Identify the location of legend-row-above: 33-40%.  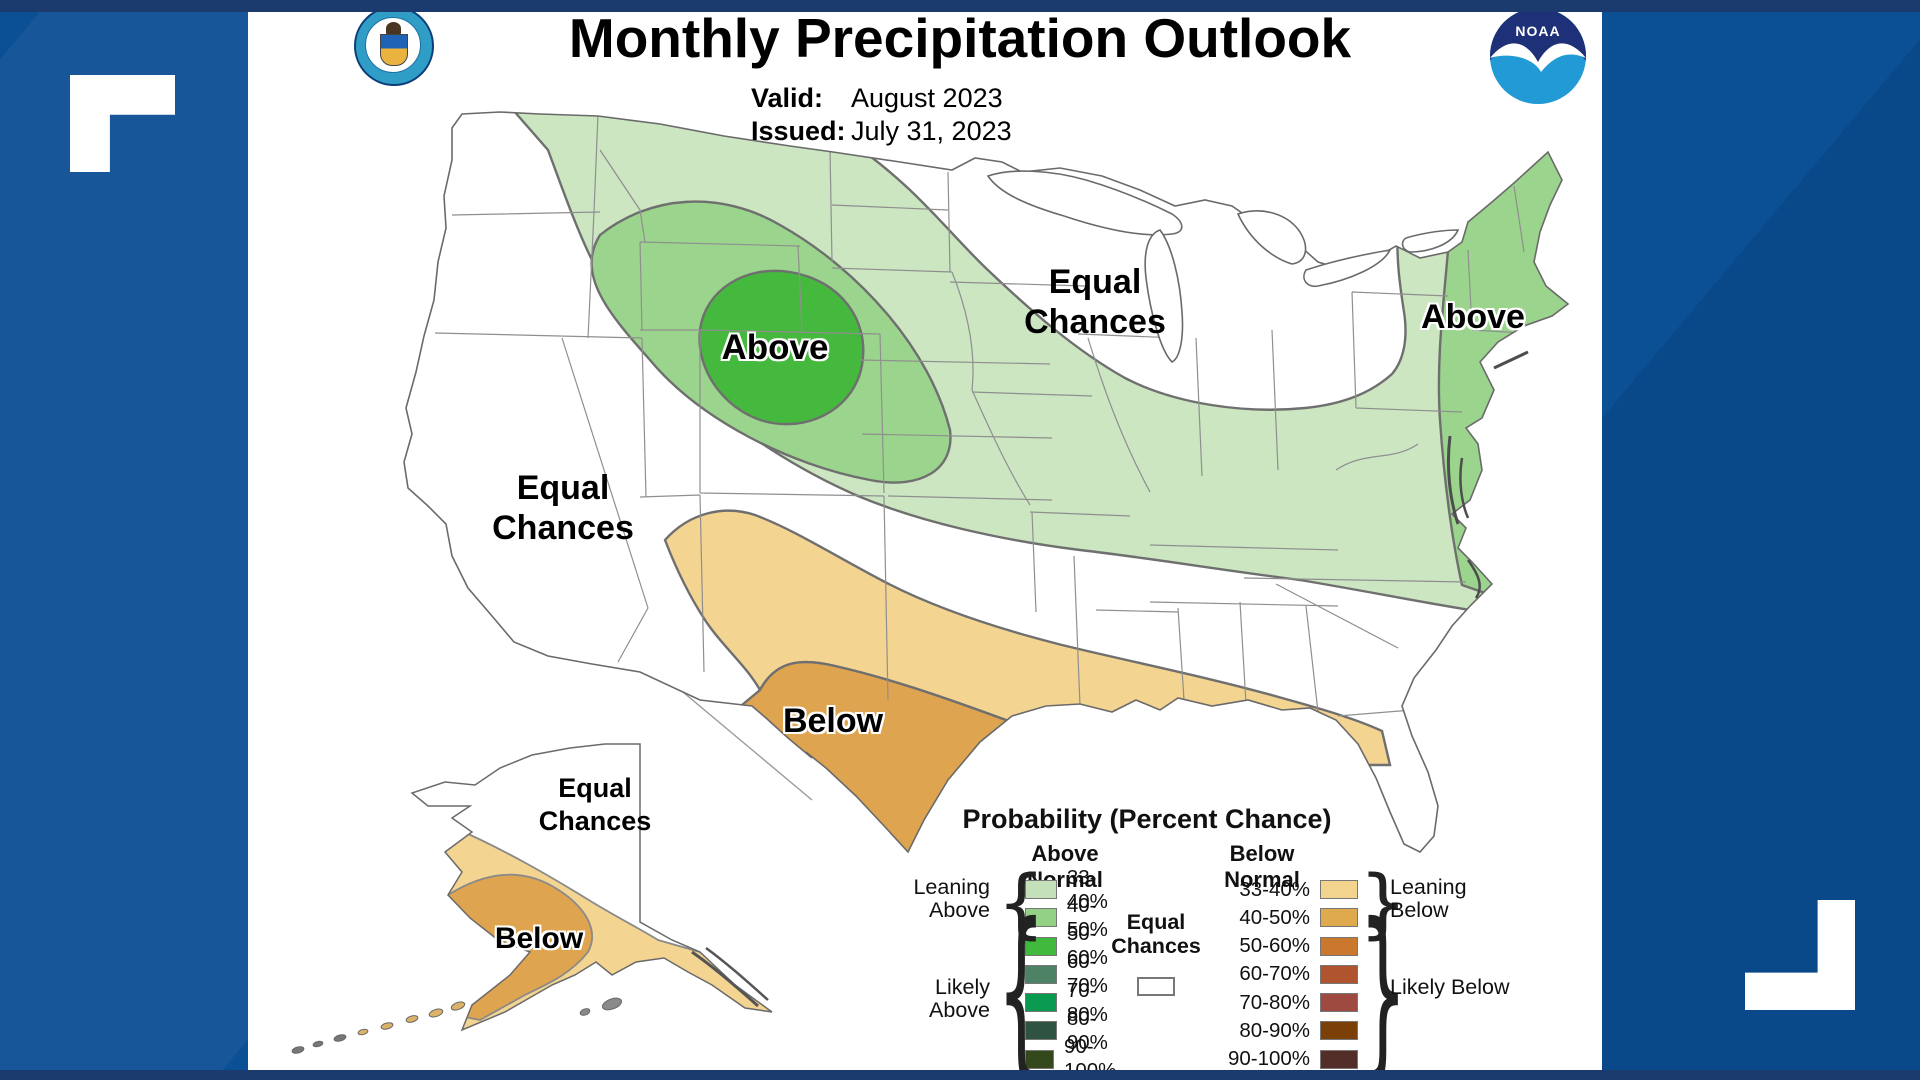
(1075, 889).